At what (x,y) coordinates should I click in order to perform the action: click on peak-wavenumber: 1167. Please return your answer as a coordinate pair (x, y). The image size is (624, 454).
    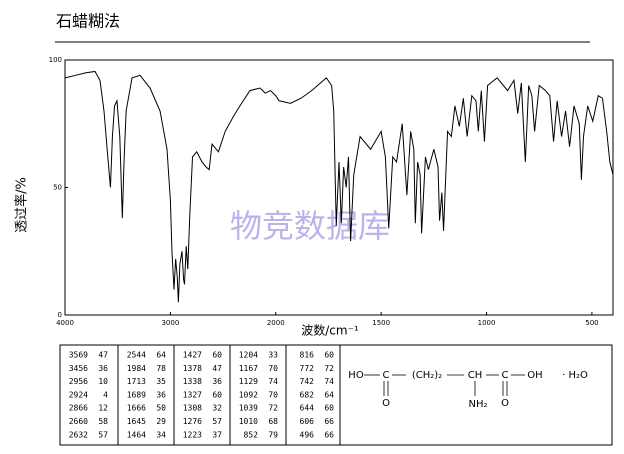
    Looking at the image, I should click on (248, 368).